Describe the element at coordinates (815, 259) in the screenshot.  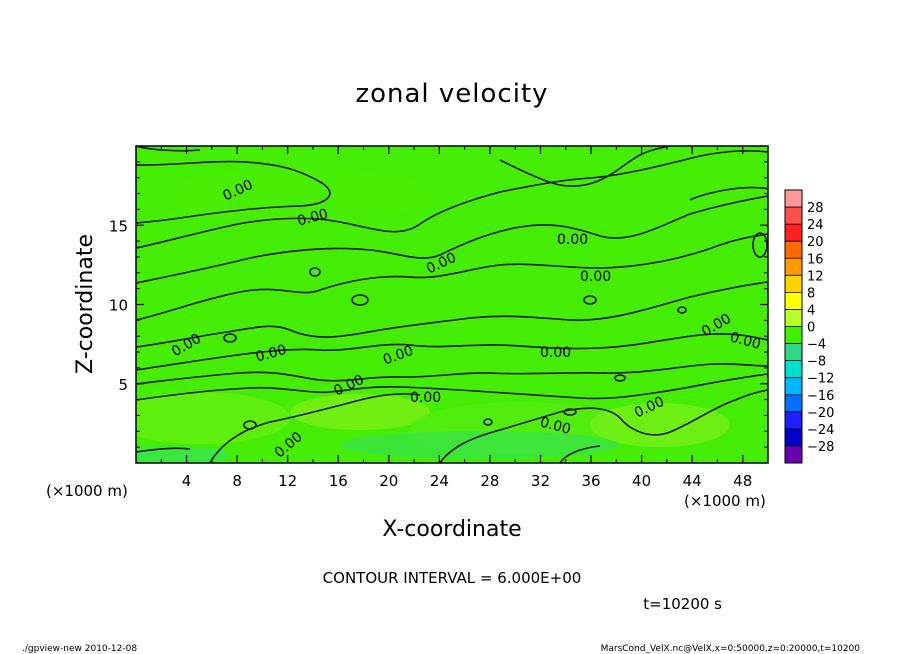
I see `colorbar-label: 16` at that location.